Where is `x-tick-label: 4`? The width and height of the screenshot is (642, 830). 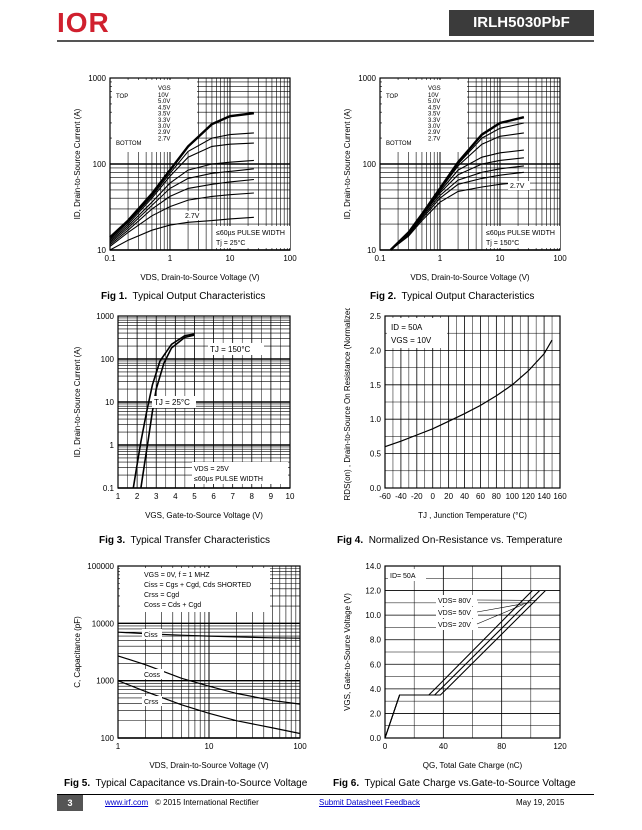
x-tick-label: 4 is located at coordinates (175, 496).